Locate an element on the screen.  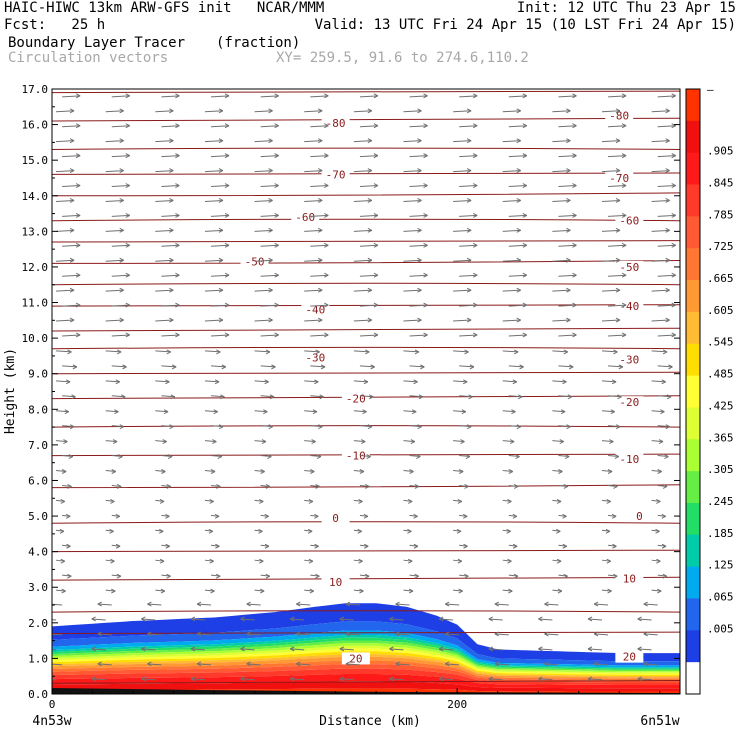
contour-label--20: -20 is located at coordinates (629, 402).